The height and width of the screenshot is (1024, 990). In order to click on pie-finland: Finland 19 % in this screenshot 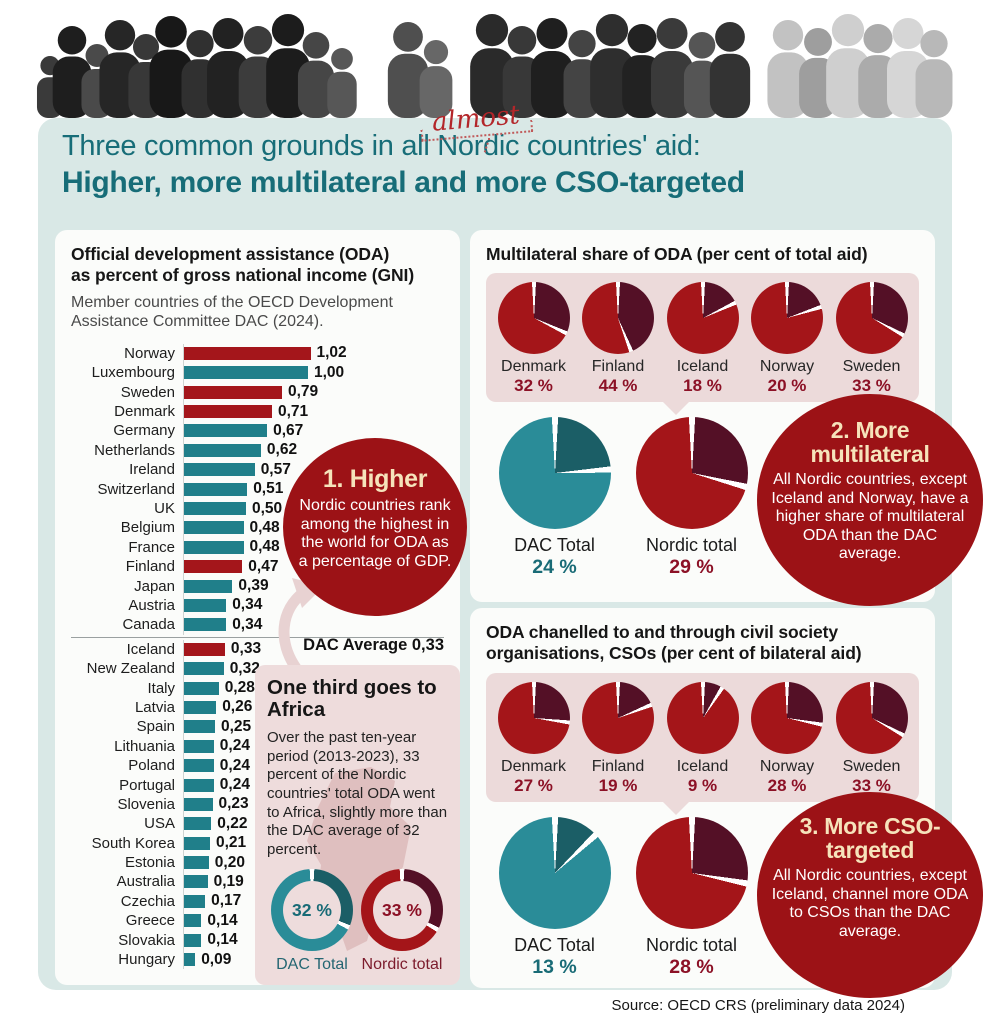, I will do `click(618, 738)`.